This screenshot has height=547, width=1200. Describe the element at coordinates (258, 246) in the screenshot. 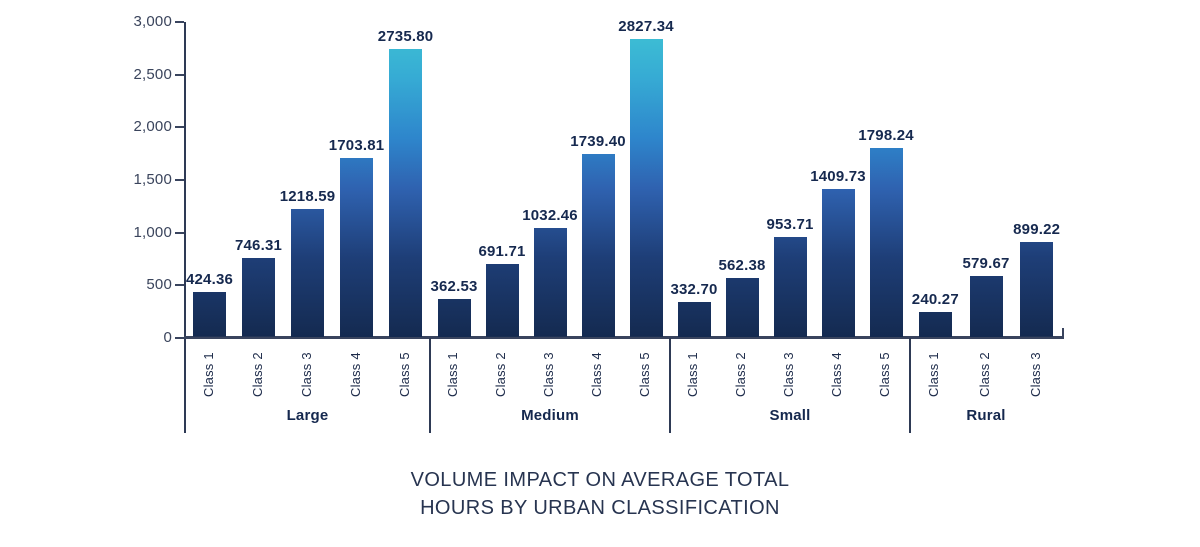

I see `bar-value-label: 746.31` at that location.